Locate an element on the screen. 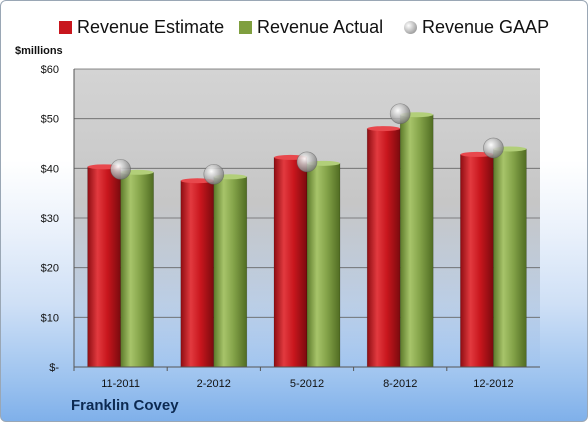  company-name: Franklin Covey is located at coordinates (125, 405).